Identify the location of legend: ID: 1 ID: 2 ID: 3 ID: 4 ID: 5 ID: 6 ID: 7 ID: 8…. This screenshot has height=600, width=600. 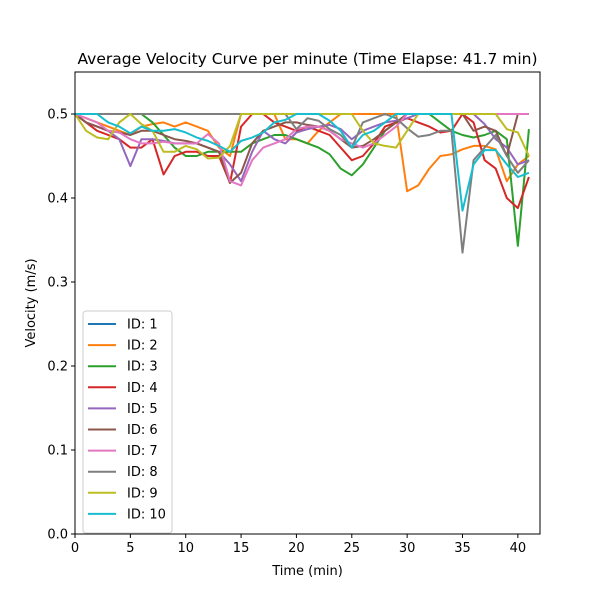
(127, 422).